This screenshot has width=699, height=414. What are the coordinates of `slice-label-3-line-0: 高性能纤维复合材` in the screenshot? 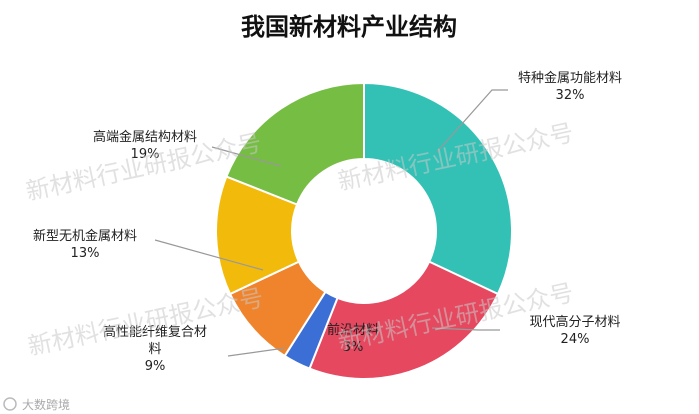 It's located at (155, 332).